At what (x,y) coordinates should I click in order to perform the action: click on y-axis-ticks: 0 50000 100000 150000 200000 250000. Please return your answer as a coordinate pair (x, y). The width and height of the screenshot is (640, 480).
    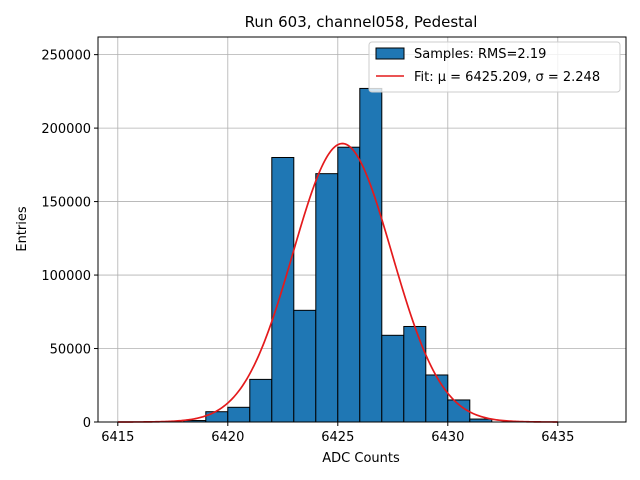
    Looking at the image, I should click on (69, 240).